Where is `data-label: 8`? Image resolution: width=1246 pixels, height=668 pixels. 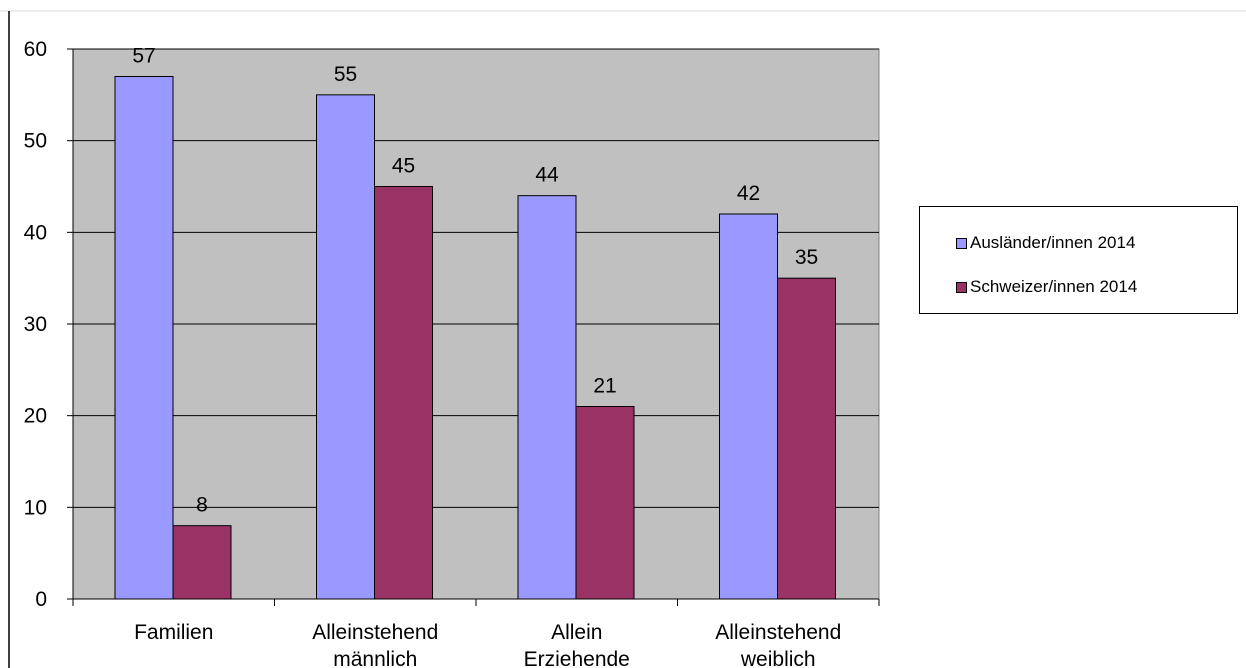 data-label: 8 is located at coordinates (202, 505).